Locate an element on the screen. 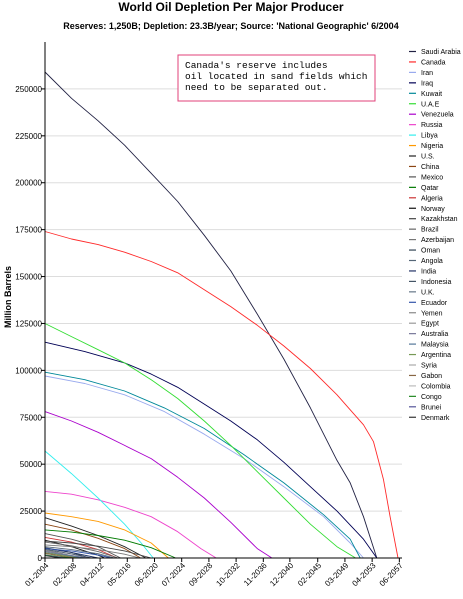 The height and width of the screenshot is (599, 463). y-tick-label: 125000 is located at coordinates (28, 323).